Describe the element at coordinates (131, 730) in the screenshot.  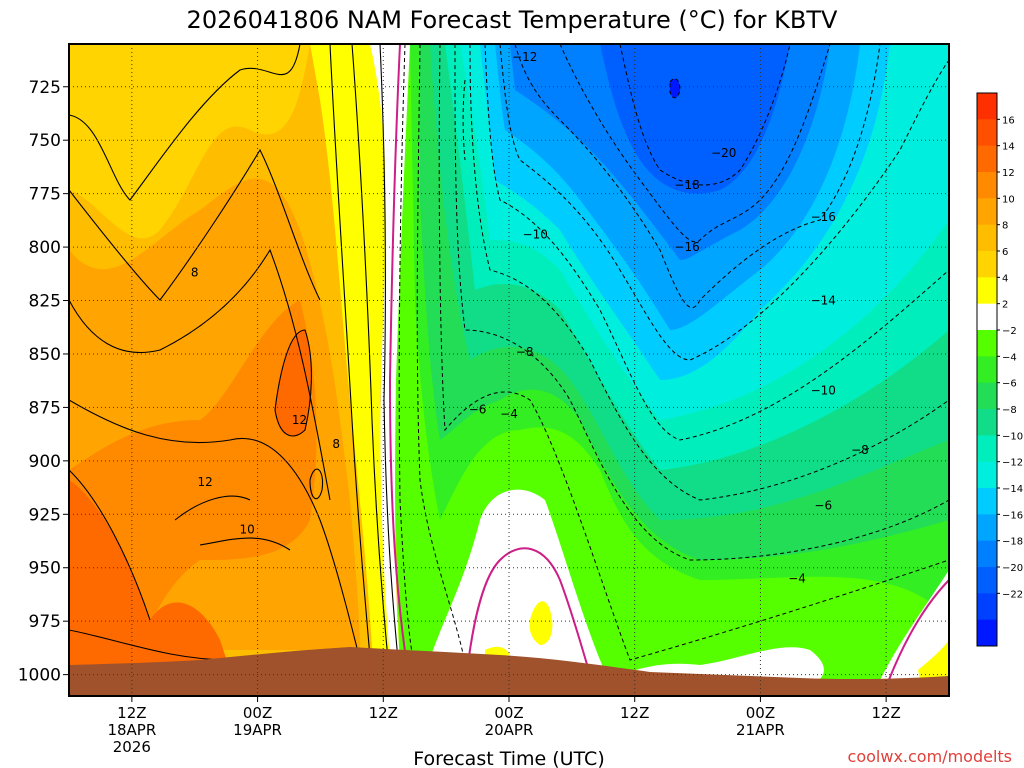
I see `x-tick-label: 18APR` at that location.